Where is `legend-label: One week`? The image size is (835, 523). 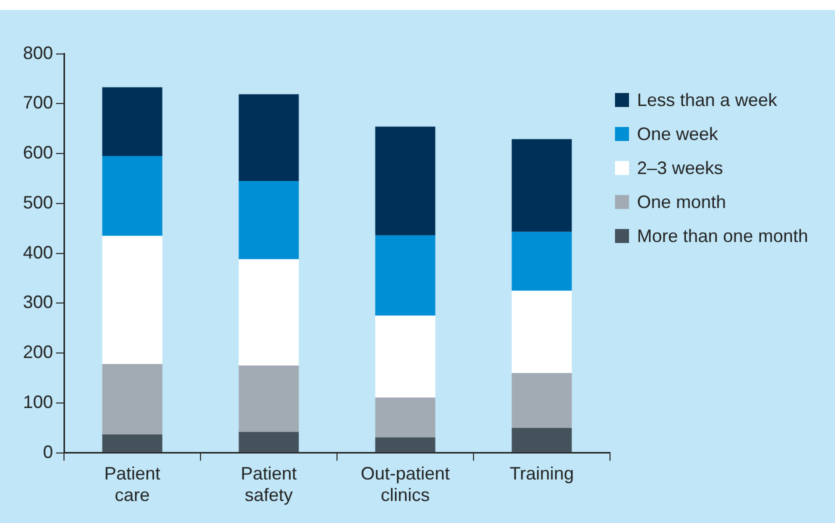
legend-label: One week is located at coordinates (677, 134).